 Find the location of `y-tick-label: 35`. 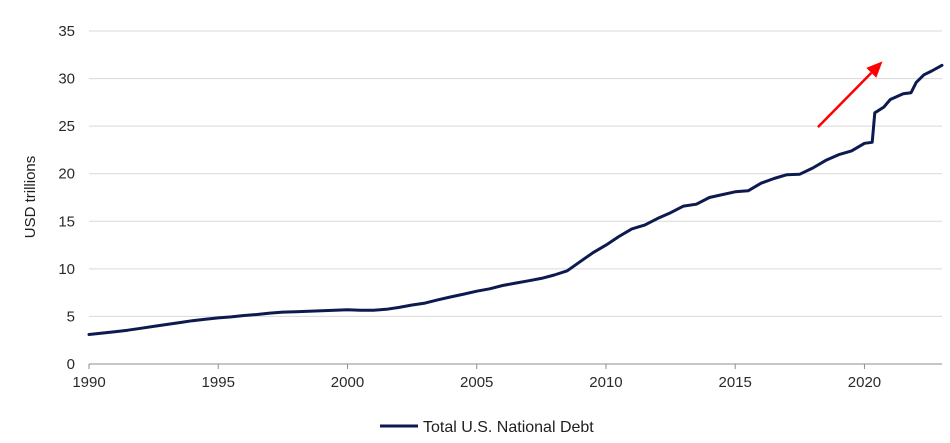

y-tick-label: 35 is located at coordinates (66, 31).